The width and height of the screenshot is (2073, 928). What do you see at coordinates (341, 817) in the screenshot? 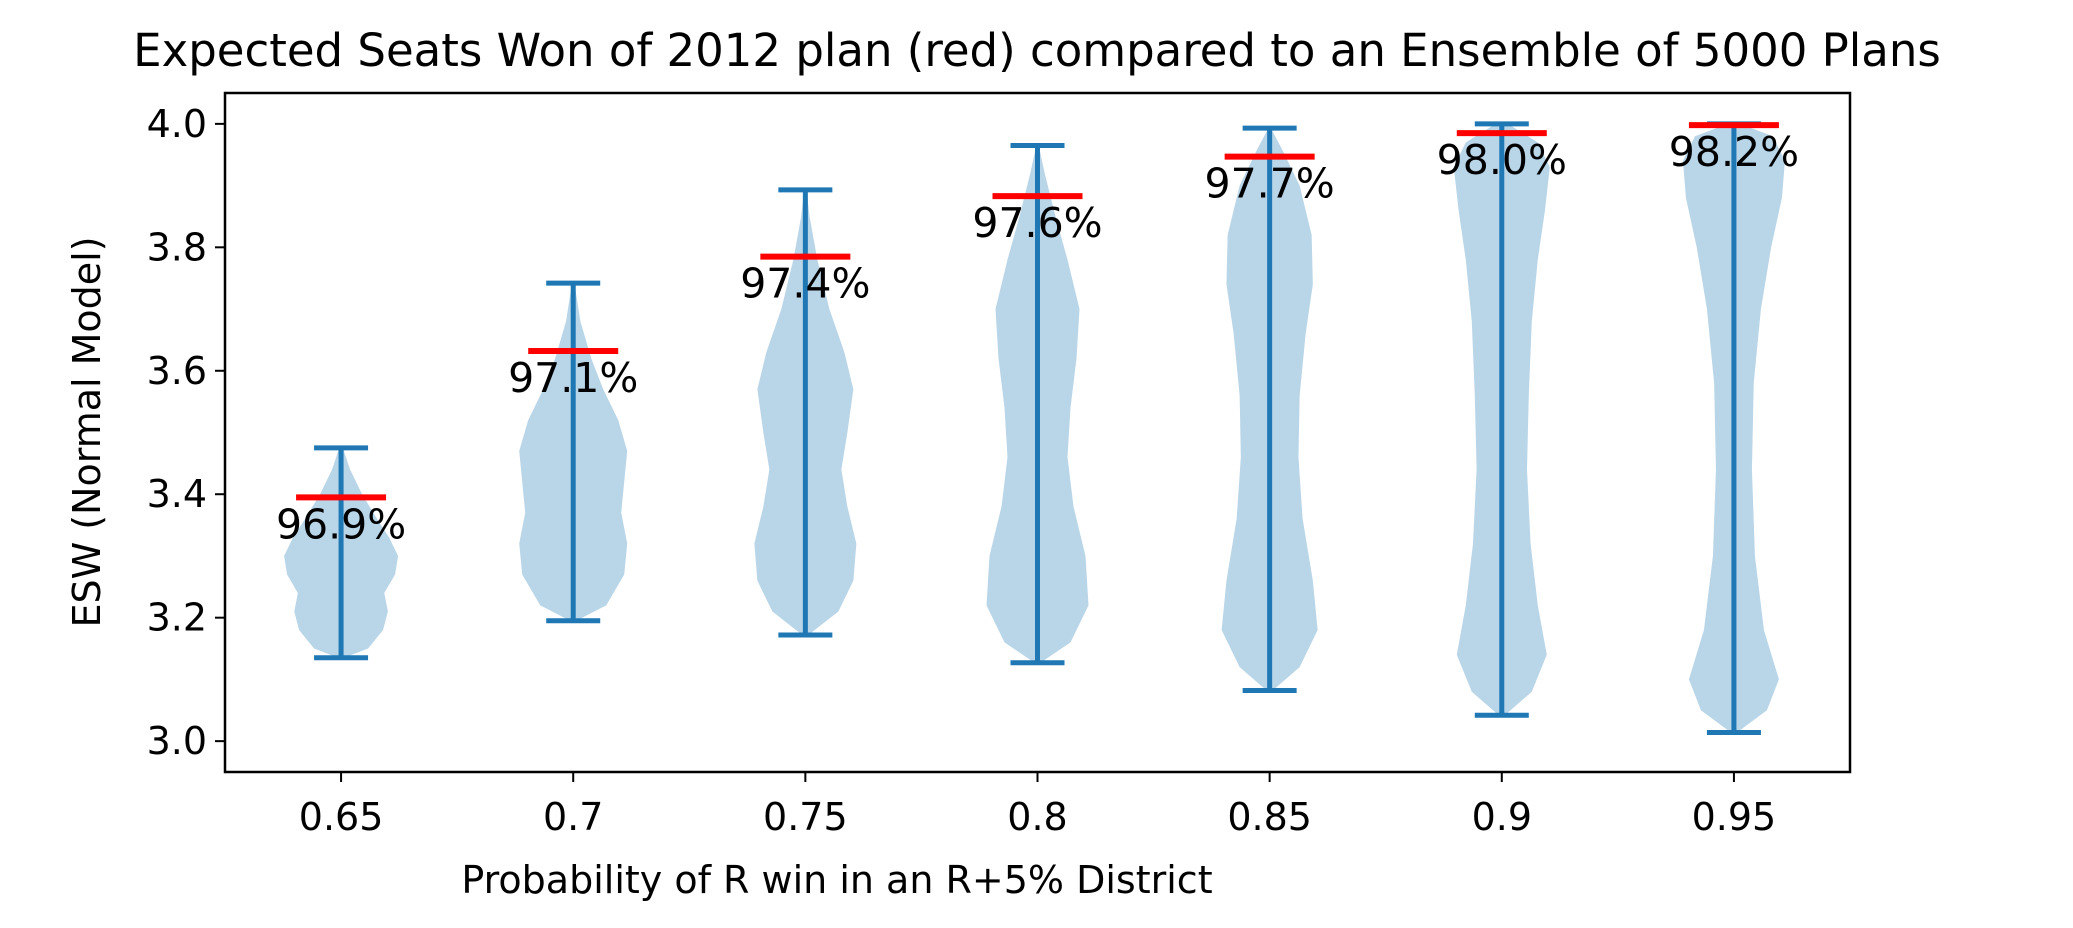
I see `x-tick-label: 0.65` at bounding box center [341, 817].